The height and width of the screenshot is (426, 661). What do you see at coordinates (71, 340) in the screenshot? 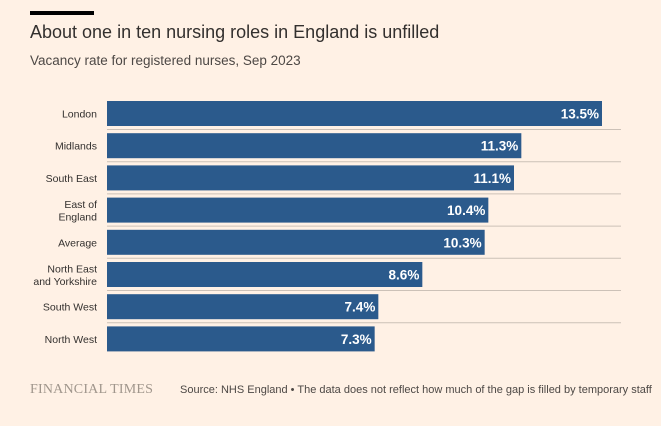
I see `category-label: North West` at bounding box center [71, 340].